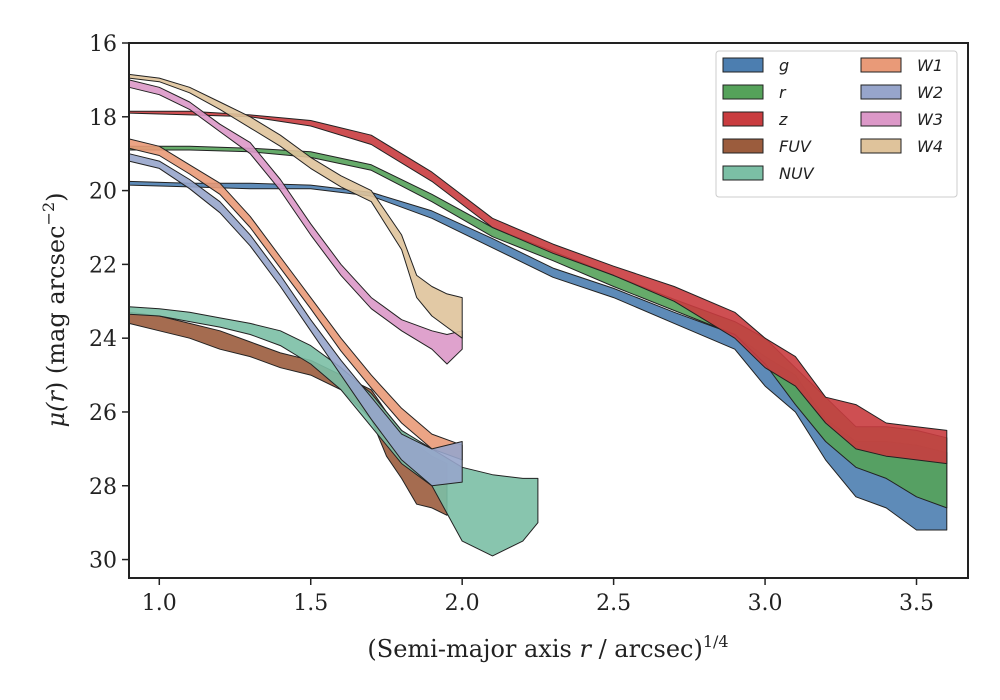 The height and width of the screenshot is (700, 1000). I want to click on y-tick-label: 24, so click(103, 339).